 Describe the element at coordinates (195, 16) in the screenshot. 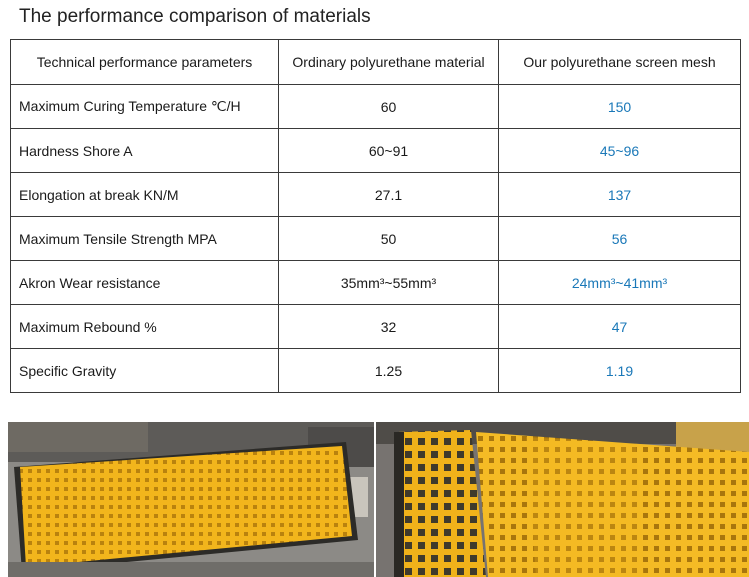

I see `page-title: The performance comparison of materials` at that location.